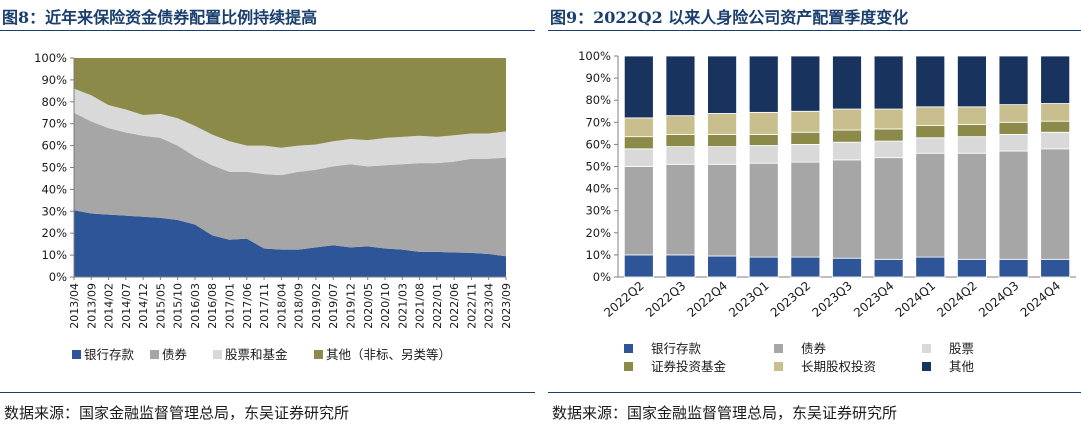  Describe the element at coordinates (873, 299) in the screenshot. I see `x-tick-label: 2023Q4` at that location.